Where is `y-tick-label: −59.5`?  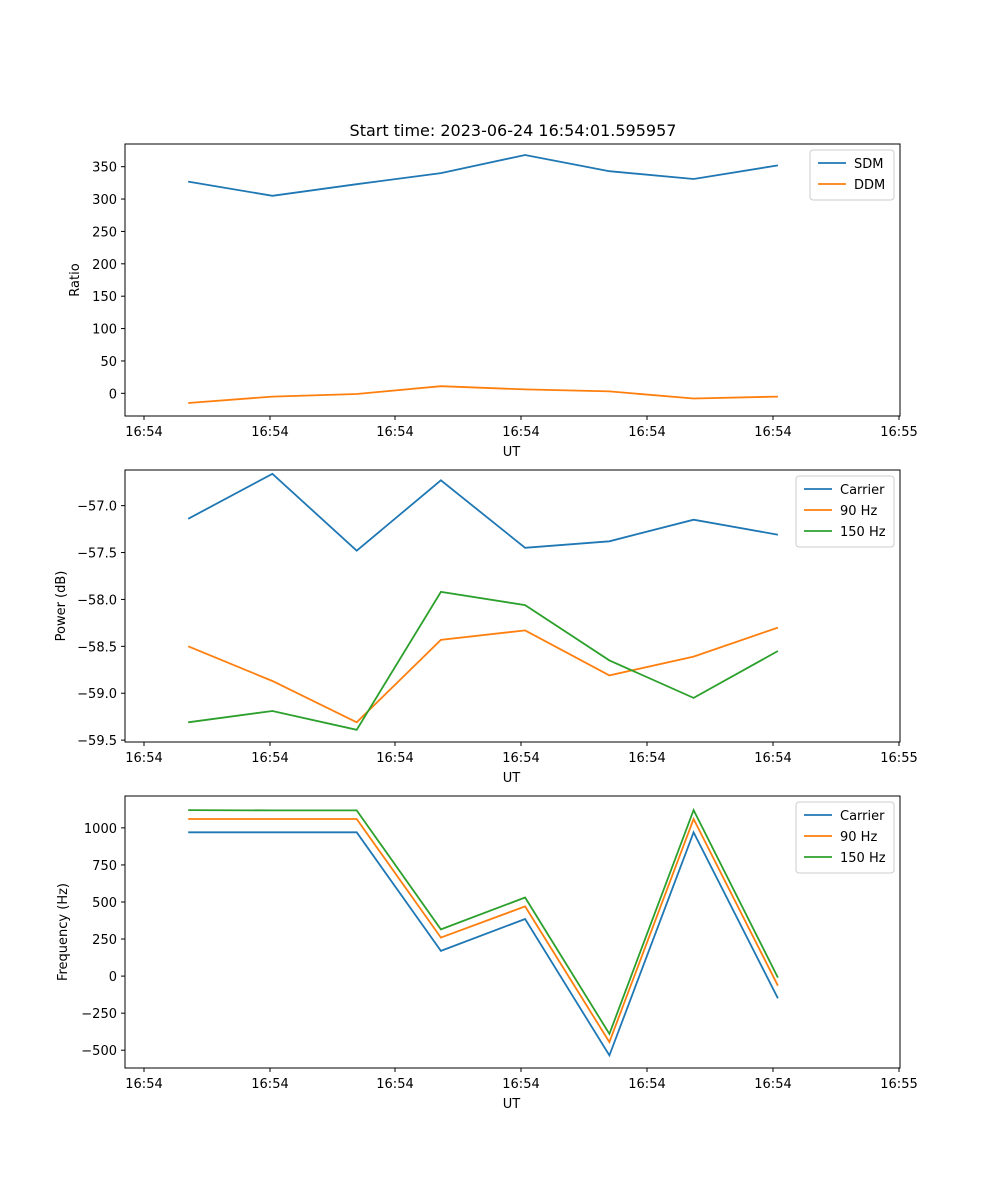
y-tick-label: −59.5 is located at coordinates (97, 741).